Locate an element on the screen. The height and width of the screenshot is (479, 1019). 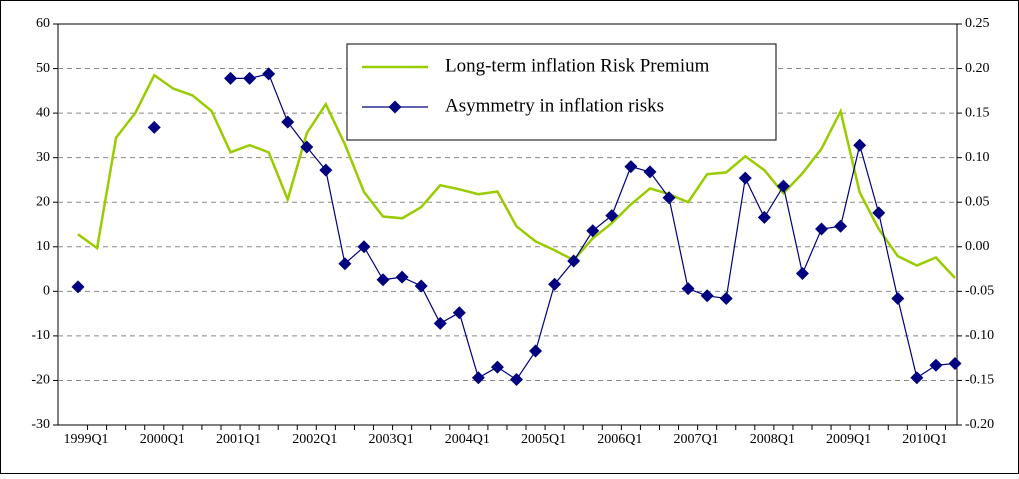
y-tick-label: 20 is located at coordinates (43, 201).